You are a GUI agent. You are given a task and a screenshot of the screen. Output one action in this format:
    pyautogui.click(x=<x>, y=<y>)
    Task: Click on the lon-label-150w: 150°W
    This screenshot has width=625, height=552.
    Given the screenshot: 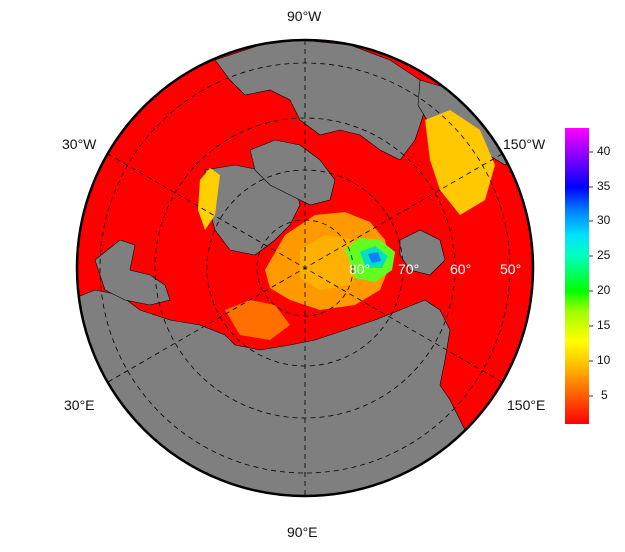 What is the action you would take?
    pyautogui.click(x=524, y=144)
    